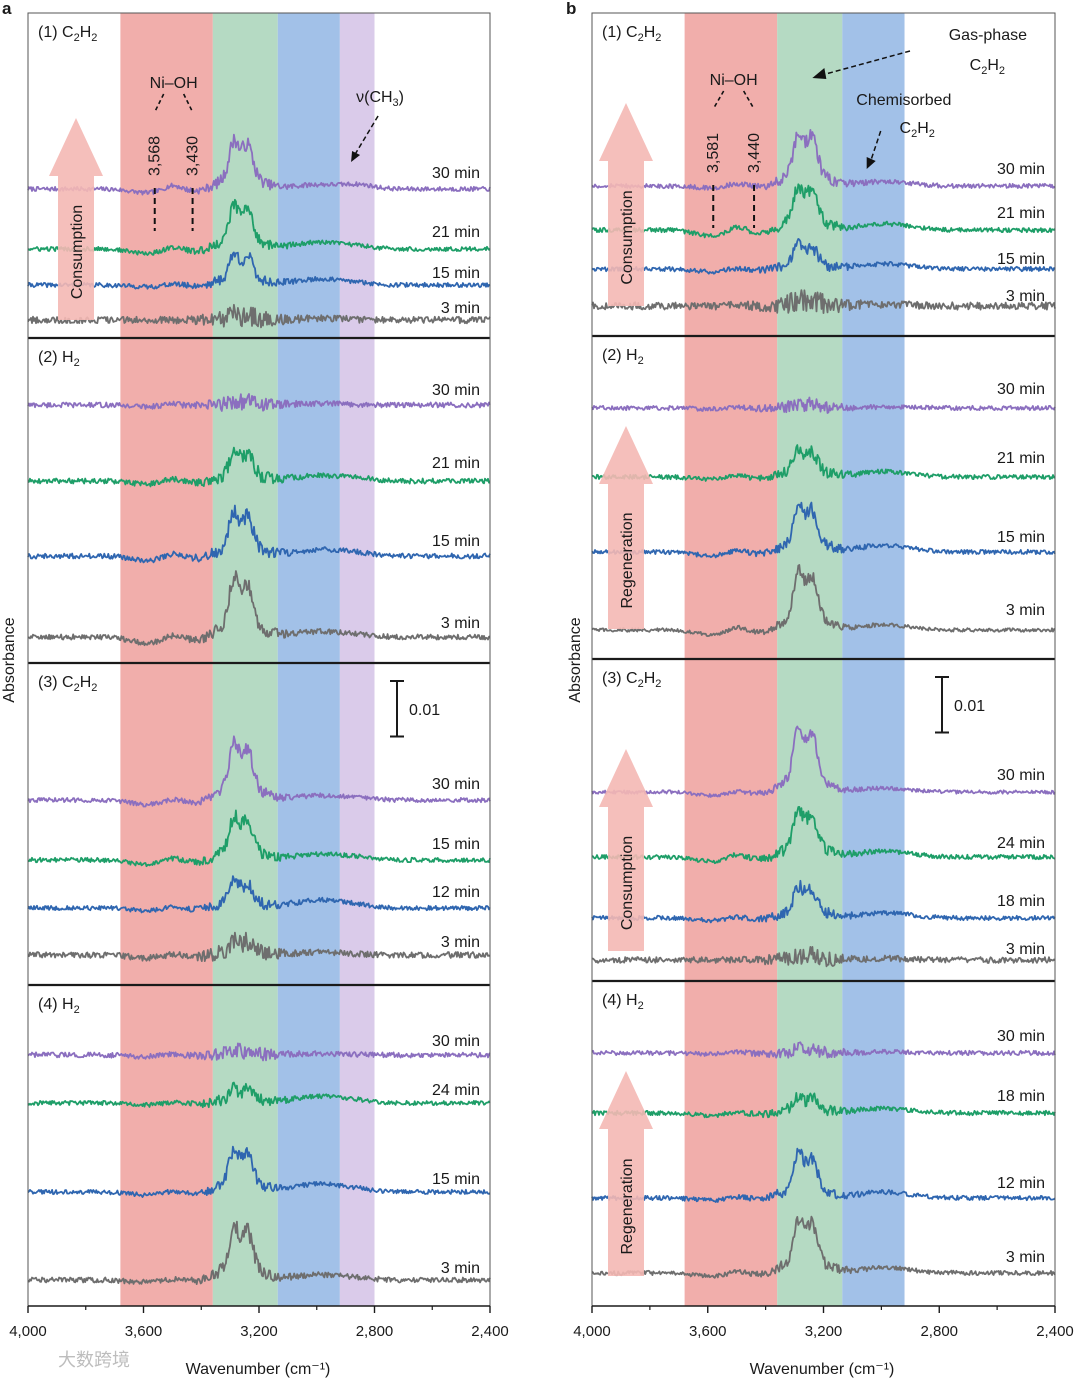 The height and width of the screenshot is (1381, 1080). I want to click on section-title: (4) H2, so click(59, 1006).